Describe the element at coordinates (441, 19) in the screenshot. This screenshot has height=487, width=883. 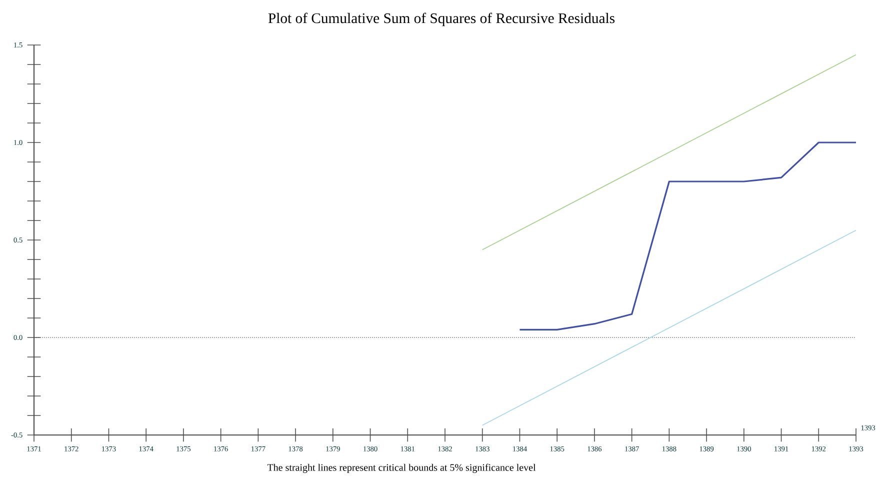
I see `chart-title: Plot of Cumulative Sum of Squares of Recursive Residuals` at that location.